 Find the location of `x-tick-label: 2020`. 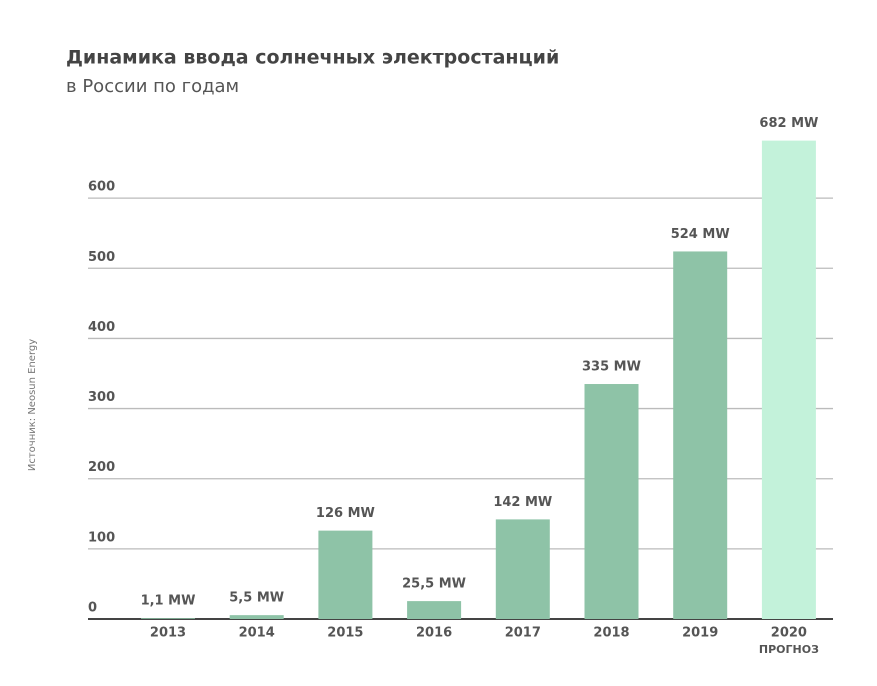

x-tick-label: 2020 is located at coordinates (789, 633).